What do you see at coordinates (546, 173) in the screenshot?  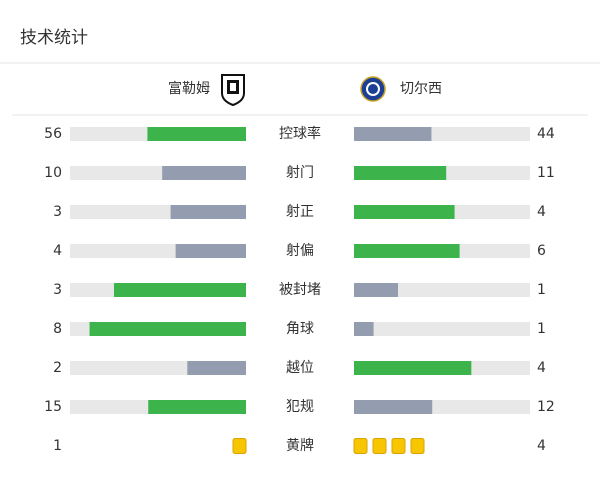 I see `away-value: 11` at bounding box center [546, 173].